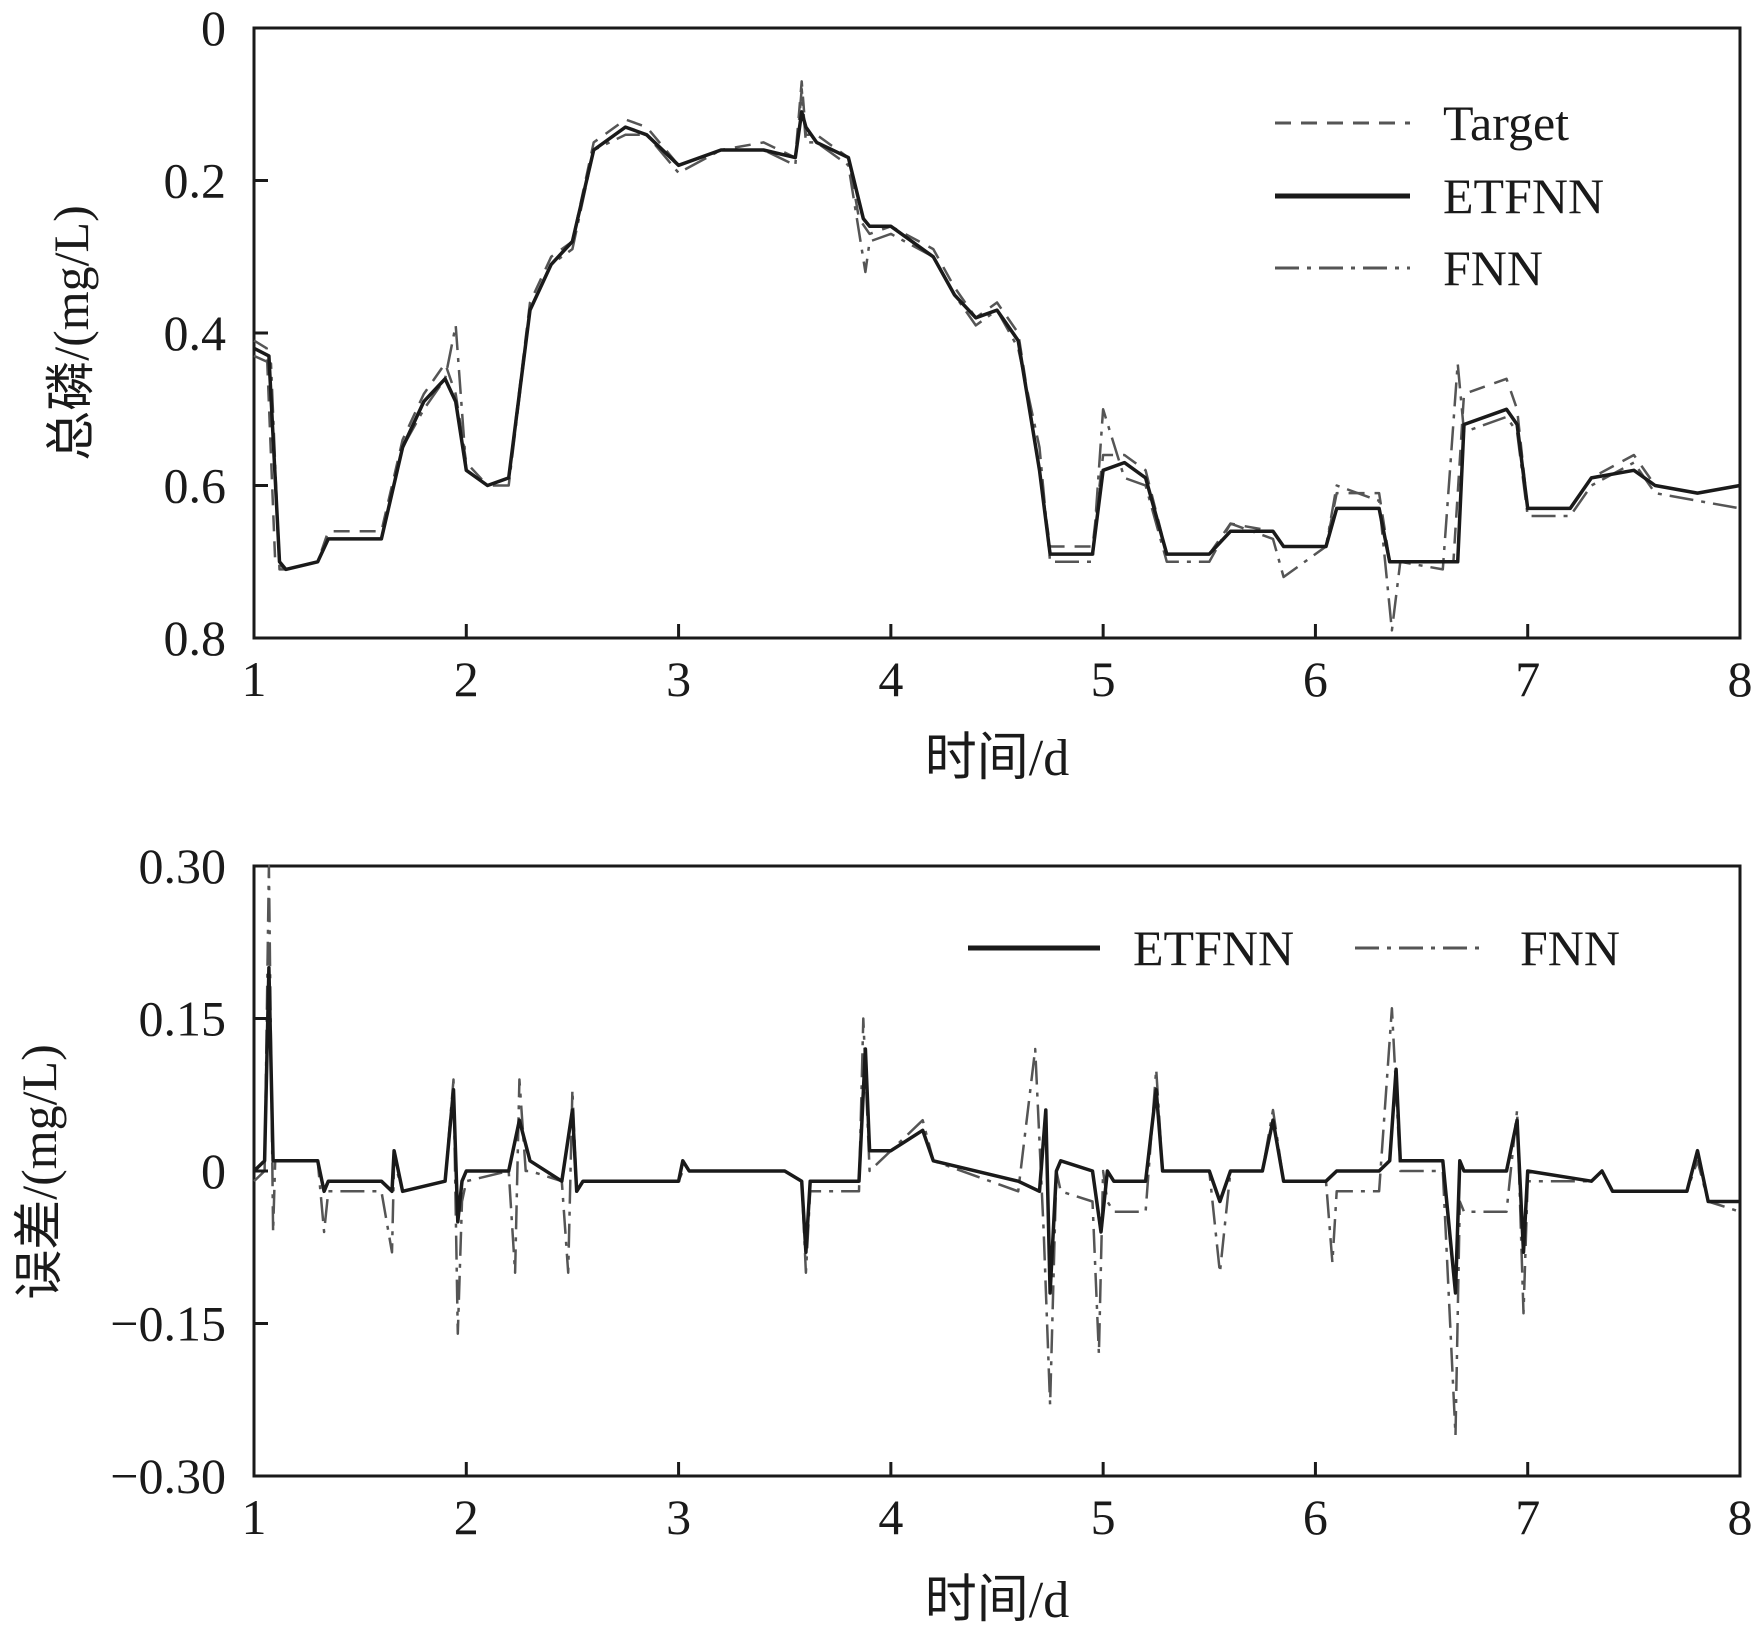 This screenshot has width=1758, height=1636. What do you see at coordinates (168, 1476) in the screenshot?
I see `y-tick-label-bottom: −0.30` at bounding box center [168, 1476].